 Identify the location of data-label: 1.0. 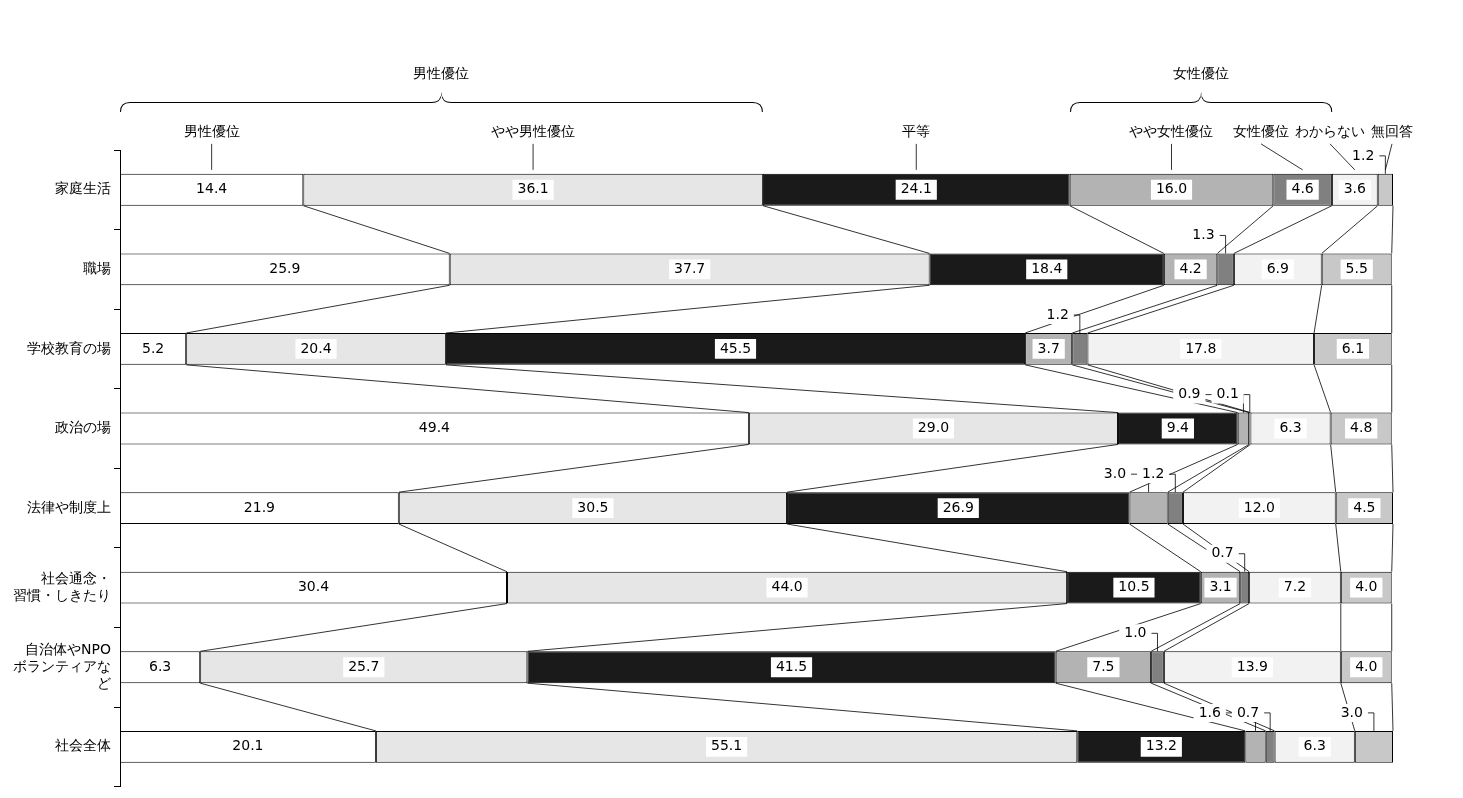
(1135, 631).